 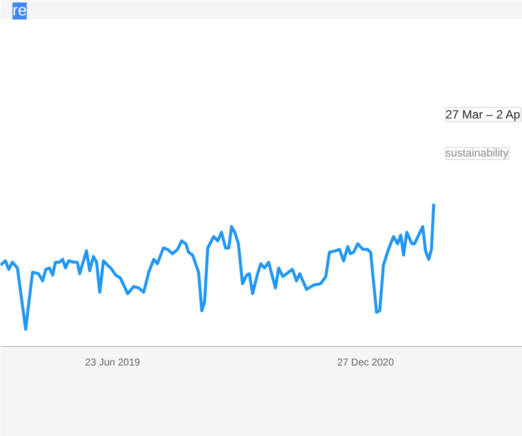 I want to click on x-tick-label: 27 Dec 2020, so click(x=365, y=363).